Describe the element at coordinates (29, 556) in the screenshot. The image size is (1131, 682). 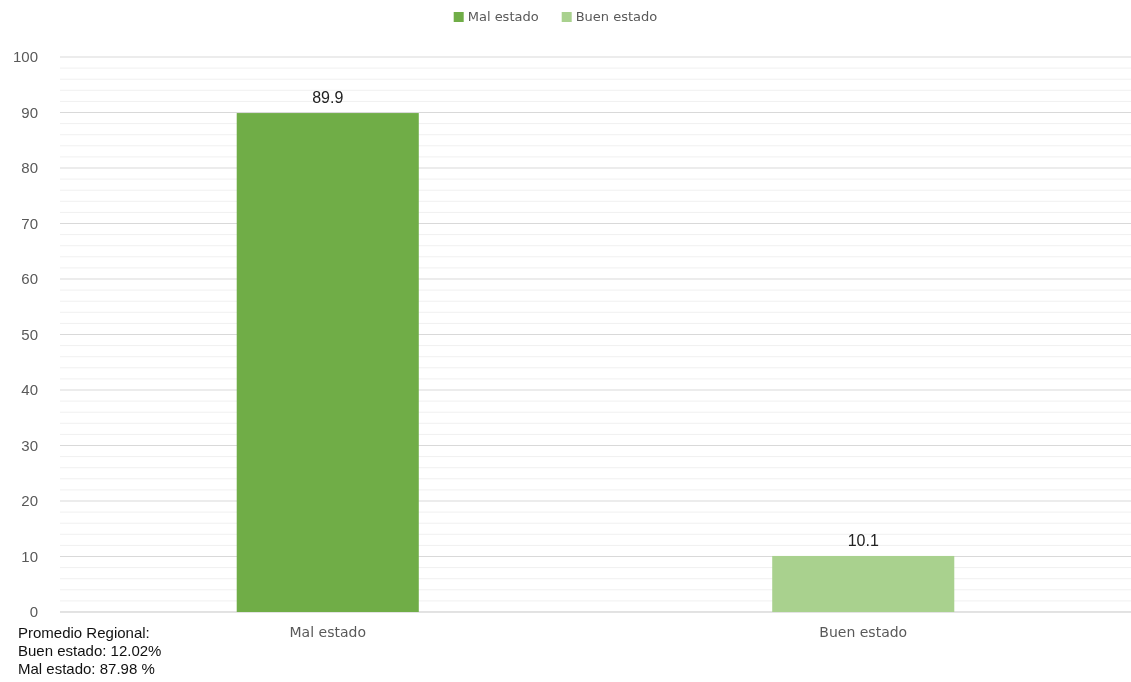
I see `y-tick-label: 10` at that location.